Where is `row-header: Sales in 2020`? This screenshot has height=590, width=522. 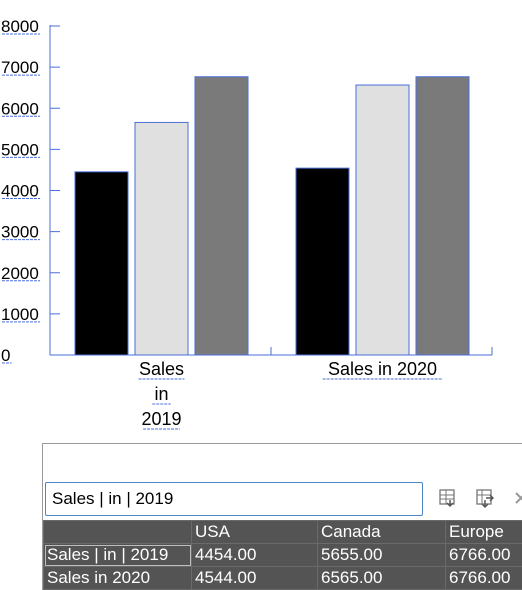
row-header: Sales in 2020 is located at coordinates (117, 578).